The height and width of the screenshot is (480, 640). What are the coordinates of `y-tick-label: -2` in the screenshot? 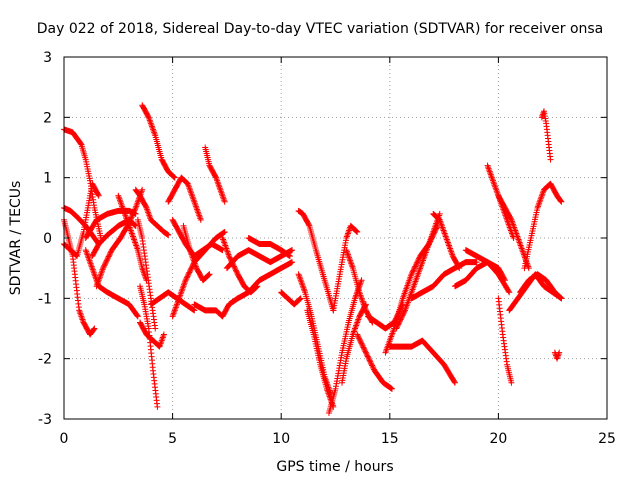 It's located at (45, 360).